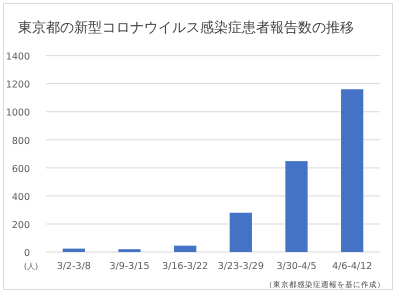 The height and width of the screenshot is (297, 396). Describe the element at coordinates (241, 266) in the screenshot. I see `x-tick-label: 3/23-3/29` at that location.